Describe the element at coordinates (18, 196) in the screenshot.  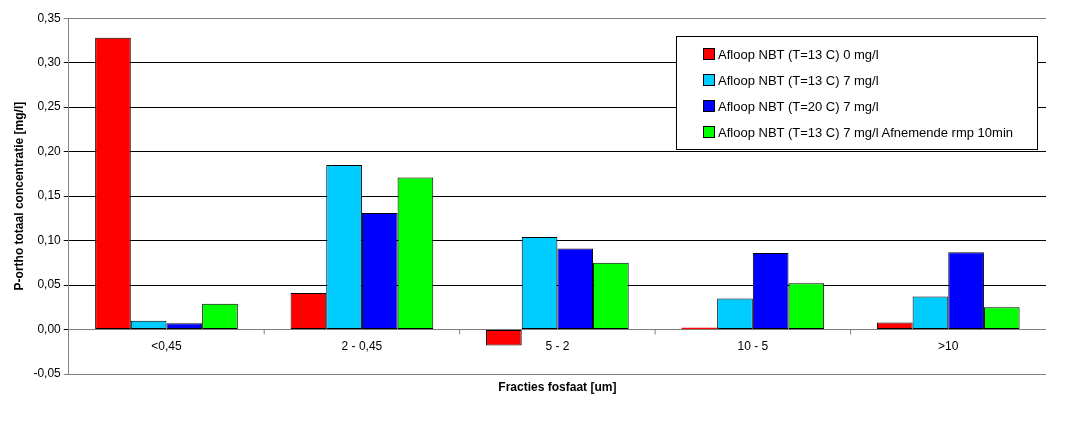
I see `y-axis-title: P-ortho totaal concentratie [mg/l]` at that location.